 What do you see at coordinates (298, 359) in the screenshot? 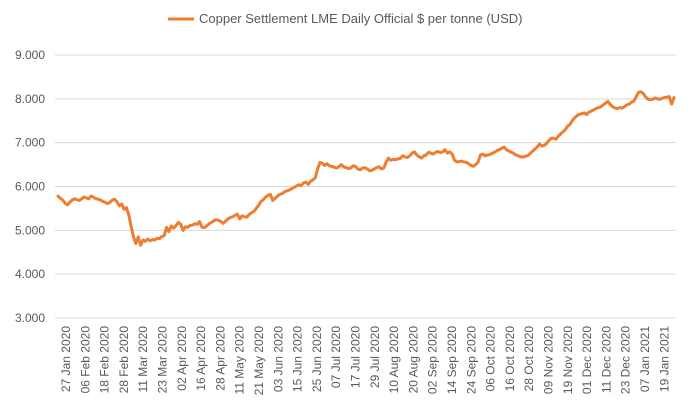
I see `x-tick-label: 15 Jun 2020` at bounding box center [298, 359].